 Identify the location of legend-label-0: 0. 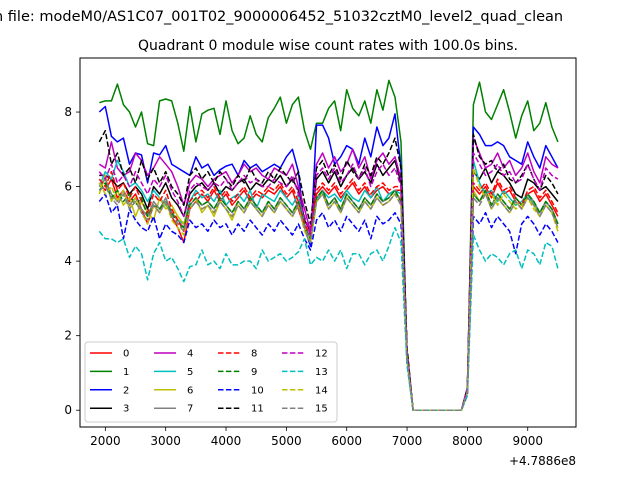
(126, 354).